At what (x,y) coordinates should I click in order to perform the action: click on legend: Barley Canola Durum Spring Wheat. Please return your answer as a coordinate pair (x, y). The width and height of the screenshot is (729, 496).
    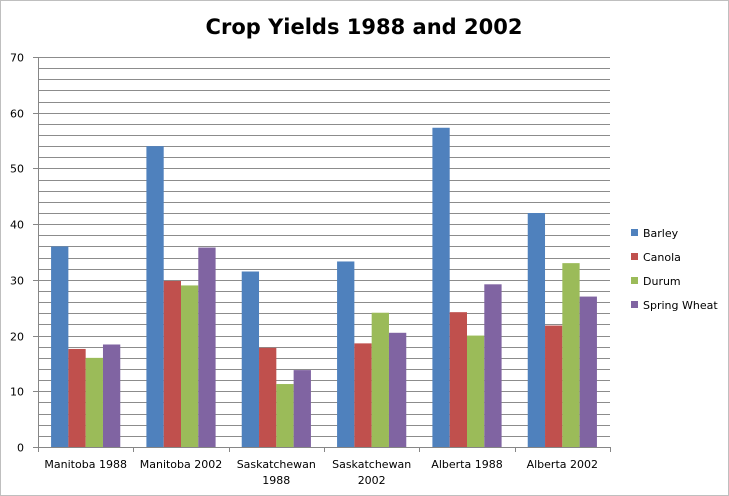
    Looking at the image, I should click on (674, 269).